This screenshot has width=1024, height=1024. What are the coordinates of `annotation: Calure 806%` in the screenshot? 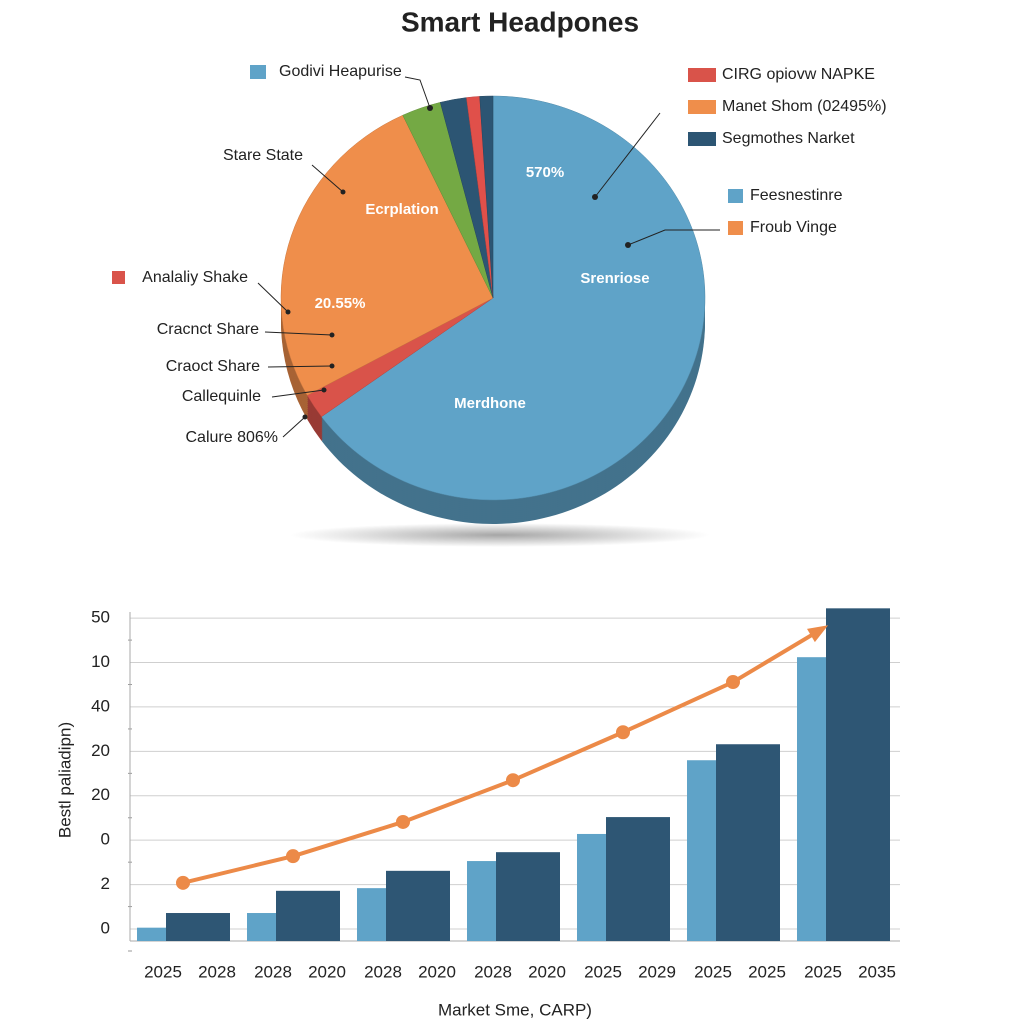 It's located at (232, 437).